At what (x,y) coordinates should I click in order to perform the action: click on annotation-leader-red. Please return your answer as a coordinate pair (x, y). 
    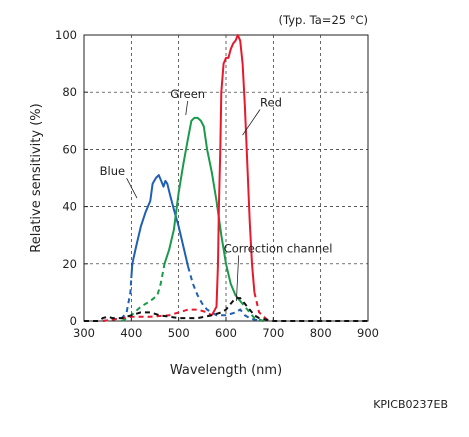
    Looking at the image, I should click on (251, 122).